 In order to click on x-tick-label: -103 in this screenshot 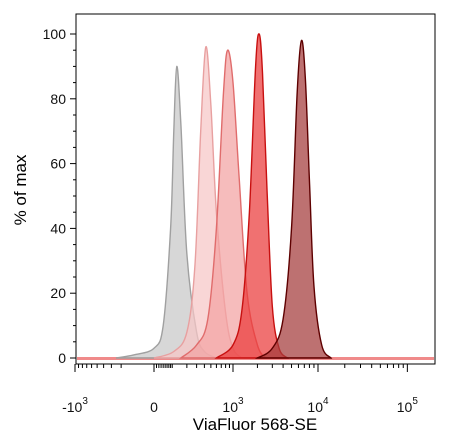, I will do `click(75, 405)`.